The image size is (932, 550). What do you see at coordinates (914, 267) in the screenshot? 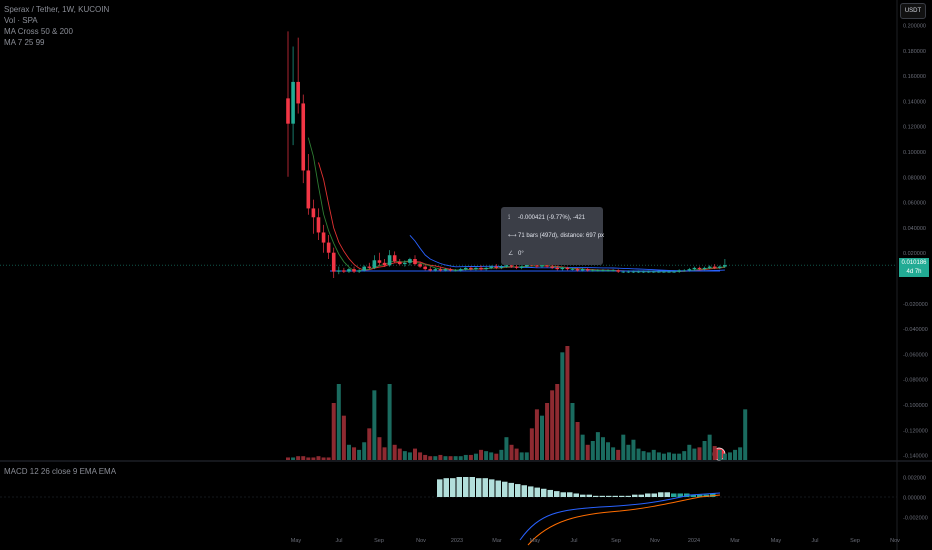
I see `last-price-badge: 0.010186 4d 7h` at bounding box center [914, 267].